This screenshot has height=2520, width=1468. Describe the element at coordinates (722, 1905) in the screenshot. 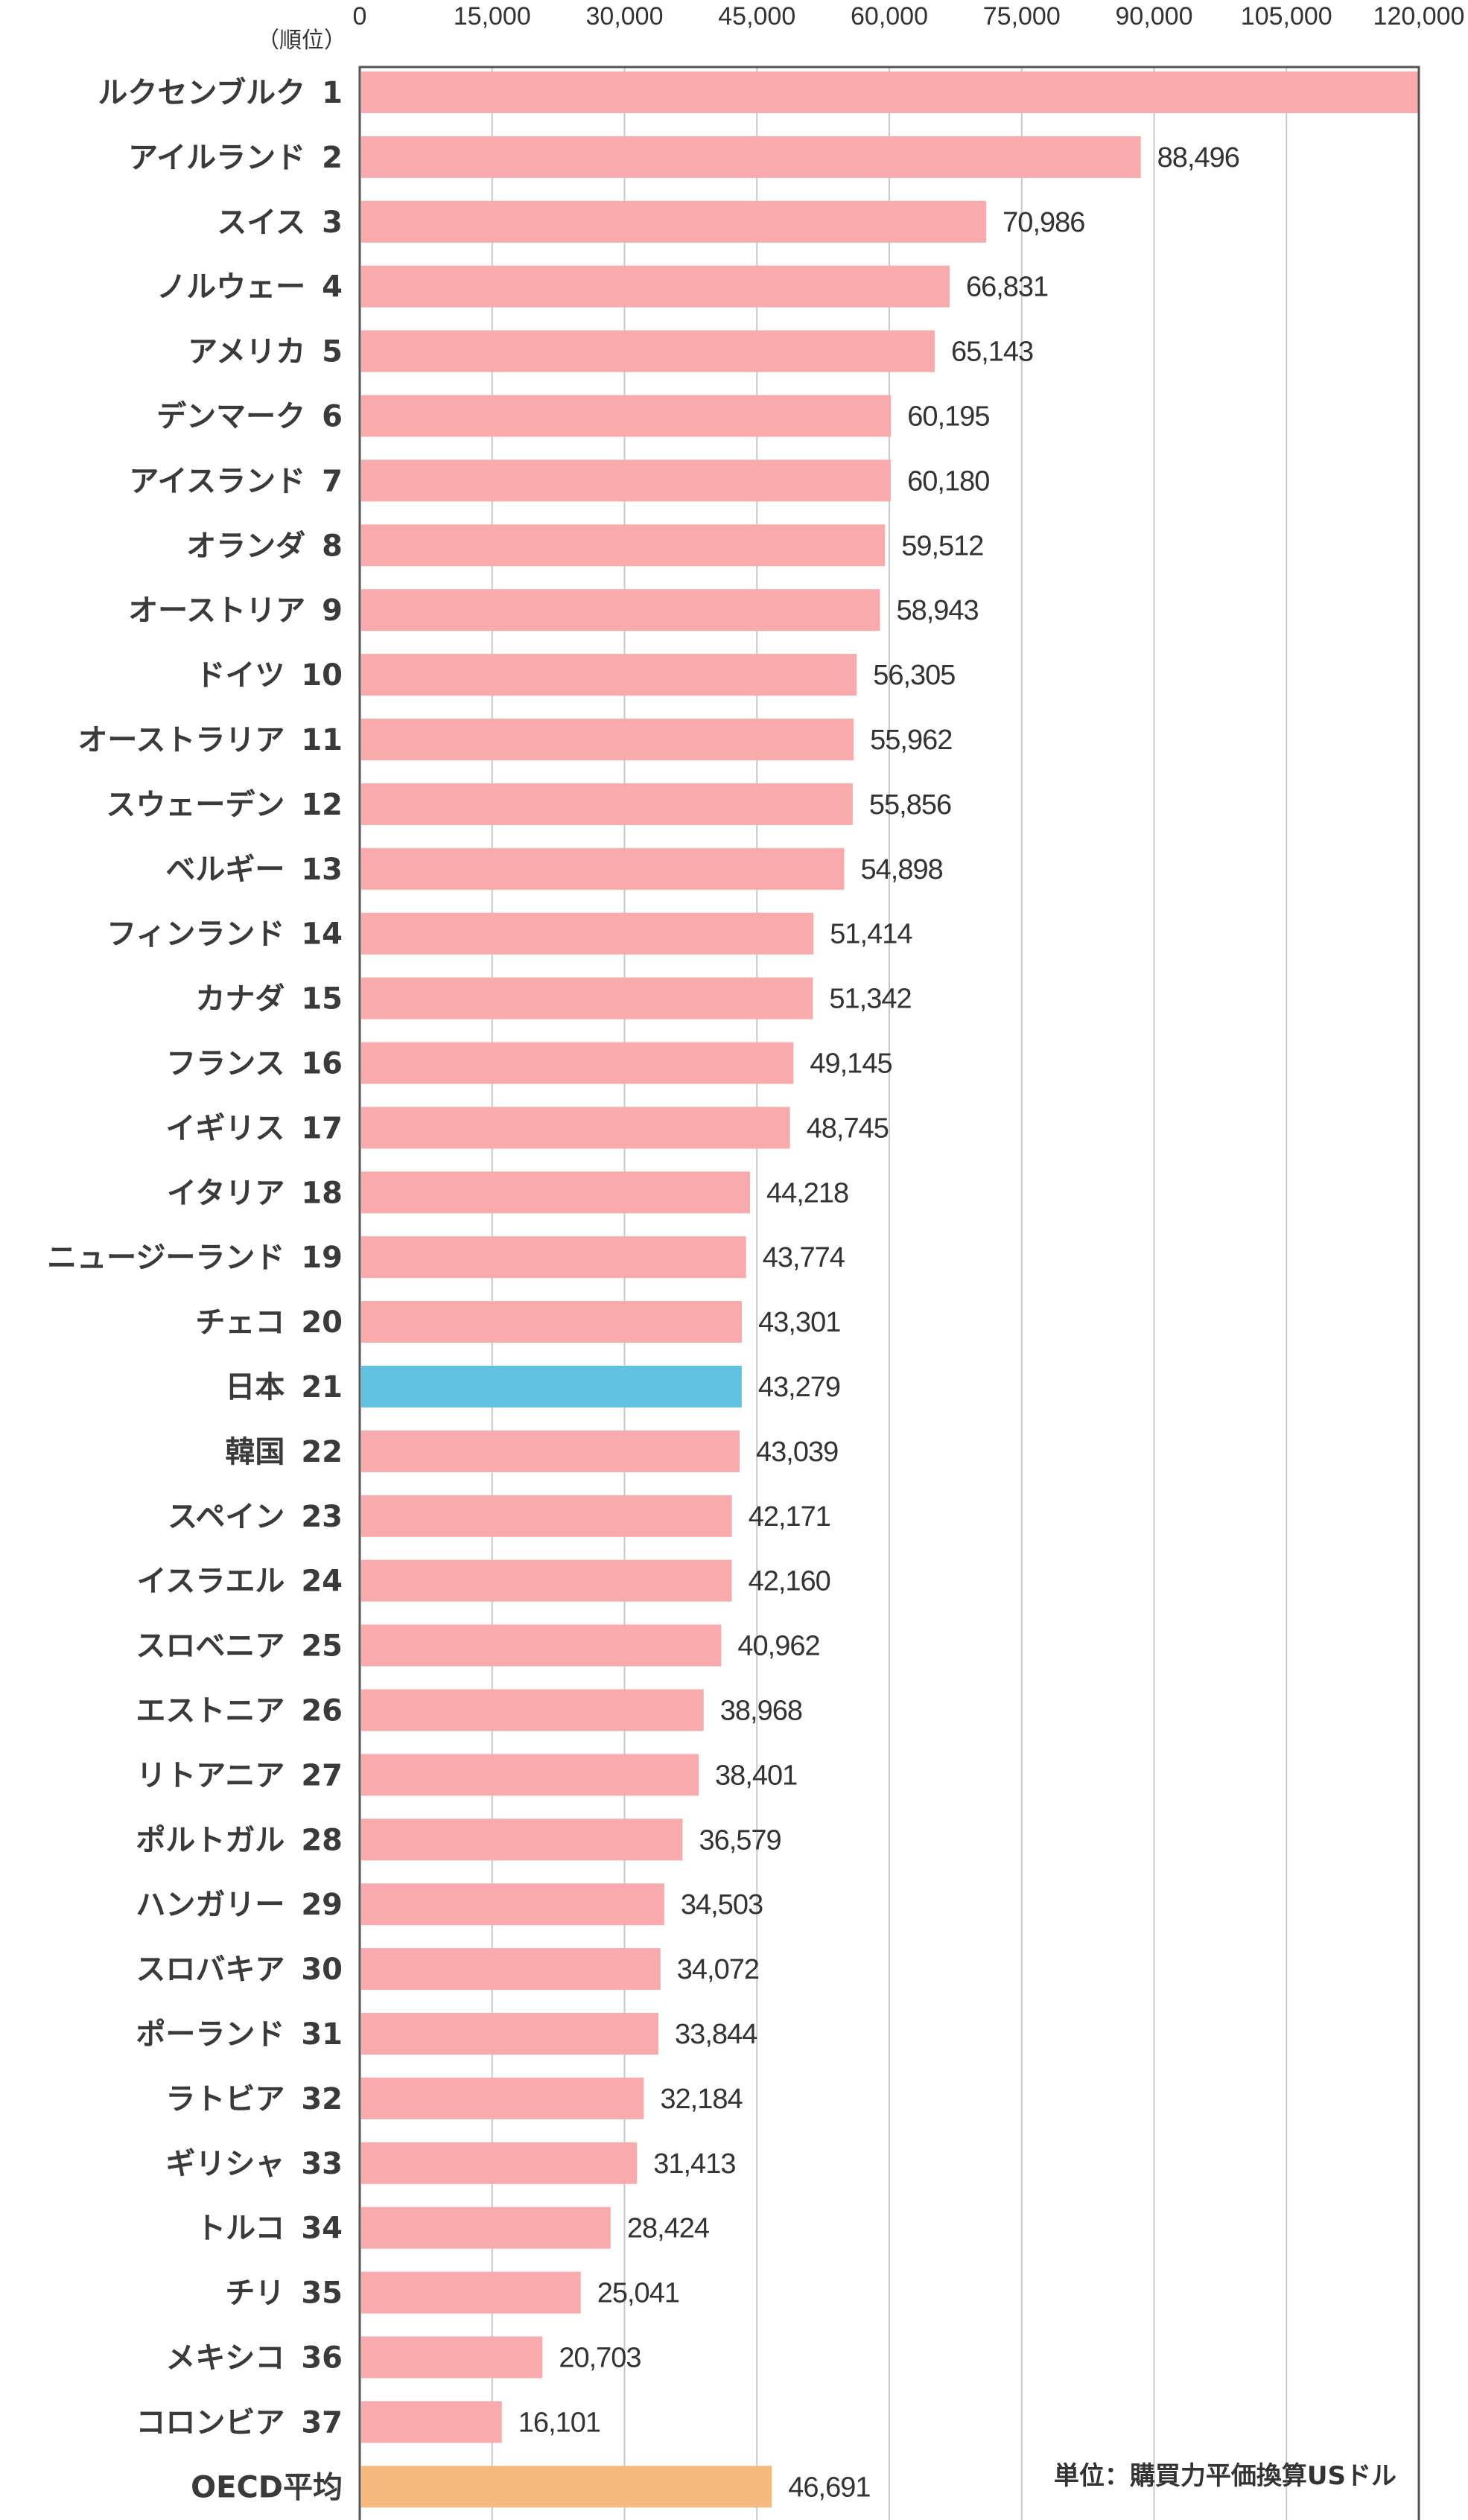

I see `data-label: 34,503` at that location.